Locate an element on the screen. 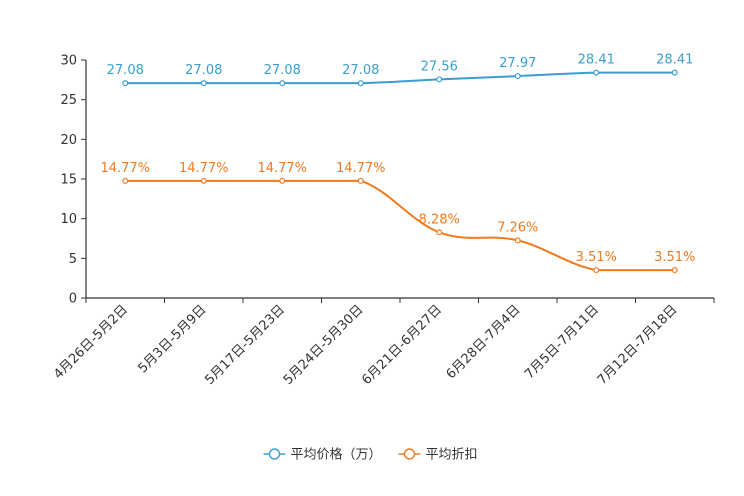 The height and width of the screenshot is (496, 744). x-category-label: 5月24日-5月30日 is located at coordinates (324, 345).